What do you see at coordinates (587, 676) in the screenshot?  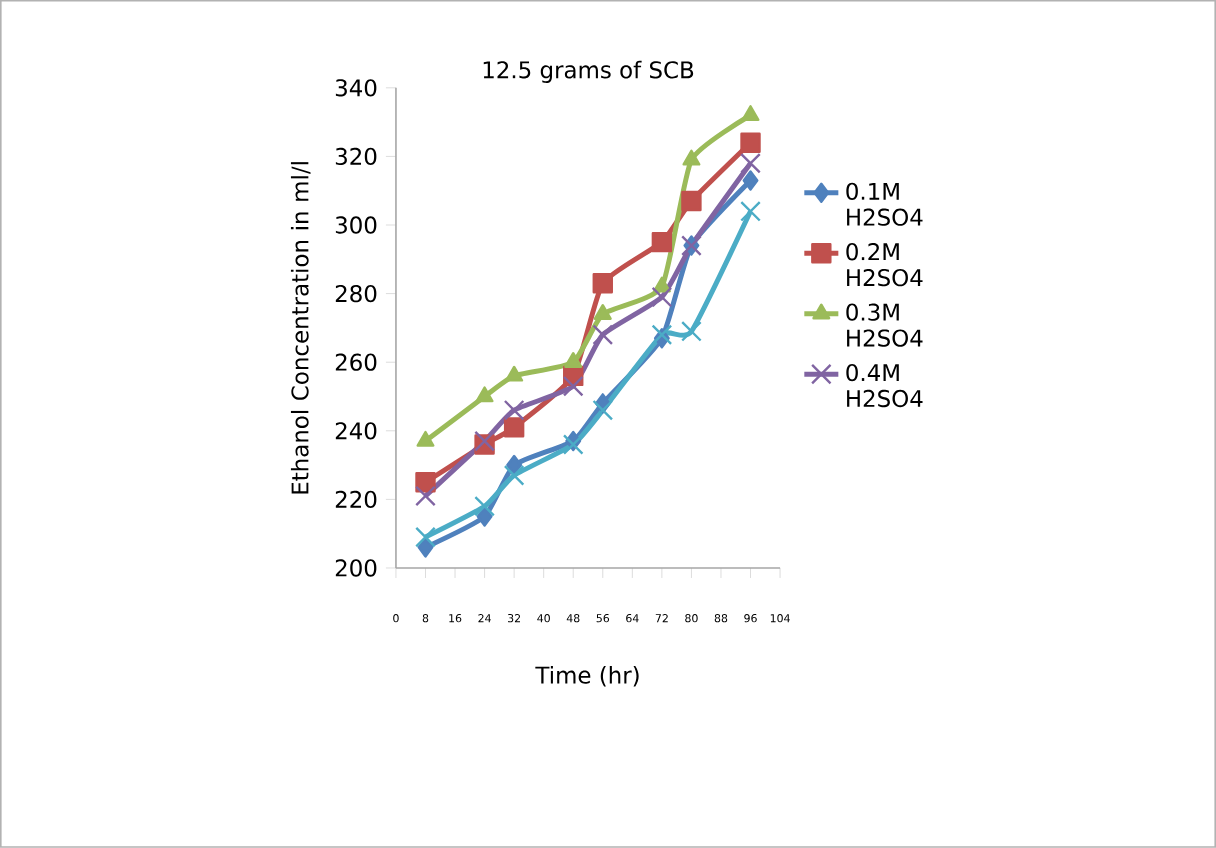 I see `x-axis-title: Time (hr)` at bounding box center [587, 676].